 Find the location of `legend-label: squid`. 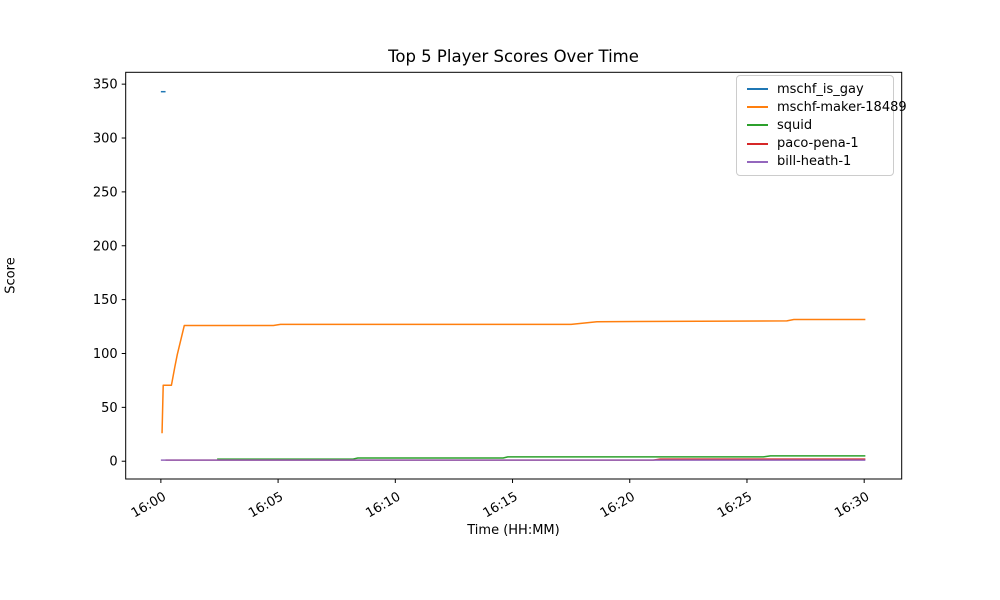

legend-label: squid is located at coordinates (795, 125).